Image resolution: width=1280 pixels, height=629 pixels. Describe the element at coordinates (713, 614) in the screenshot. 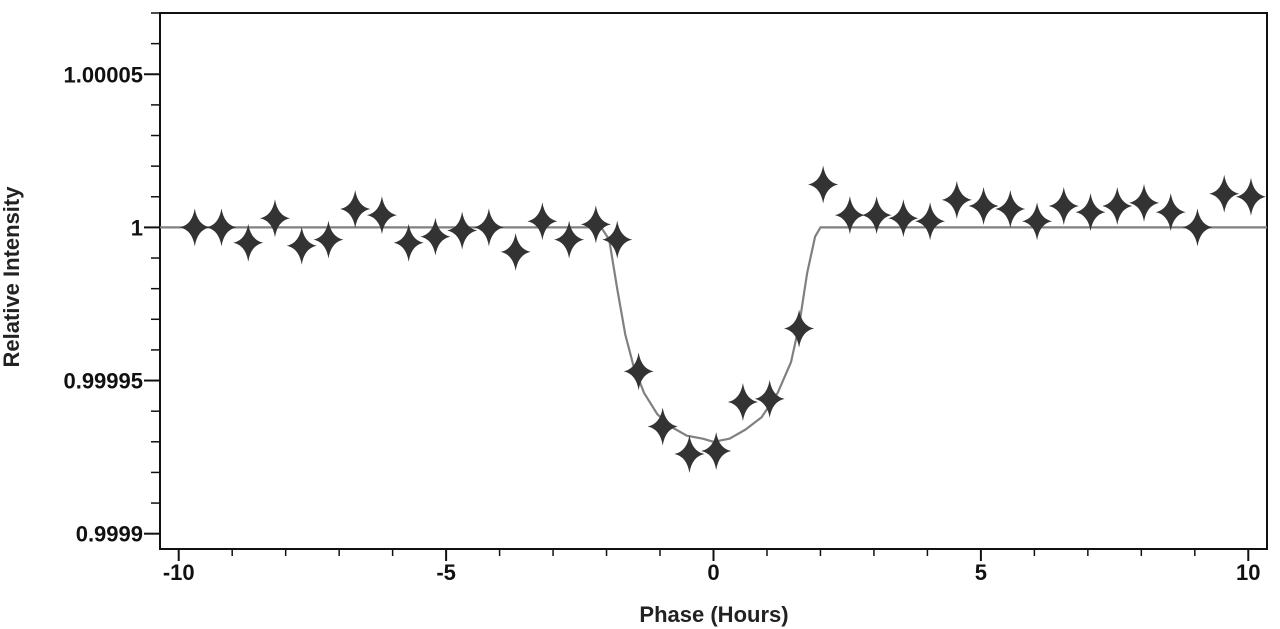

I see `x-axis-title: Phase (Hours)` at that location.